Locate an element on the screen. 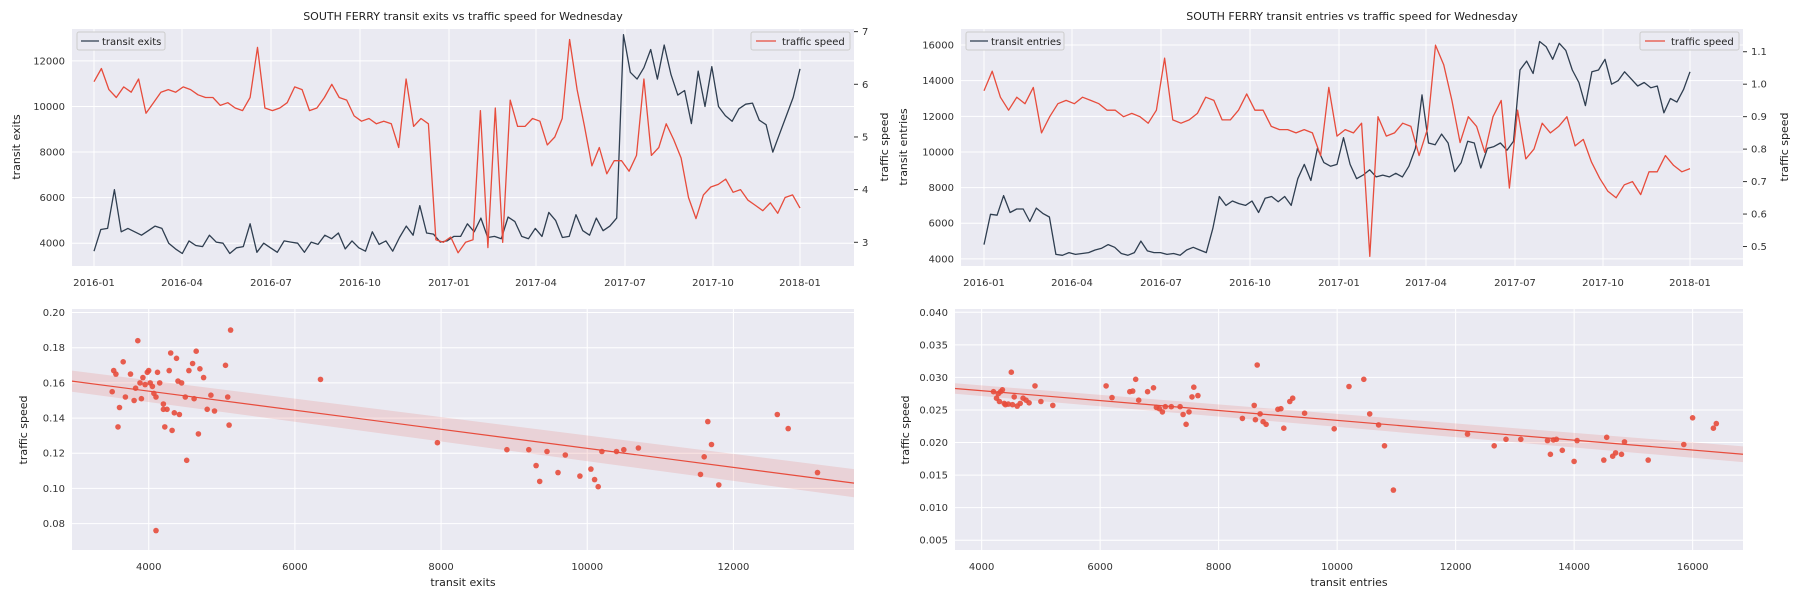 This screenshot has width=1800, height=600. x-tick-label: 4000 is located at coordinates (981, 567).